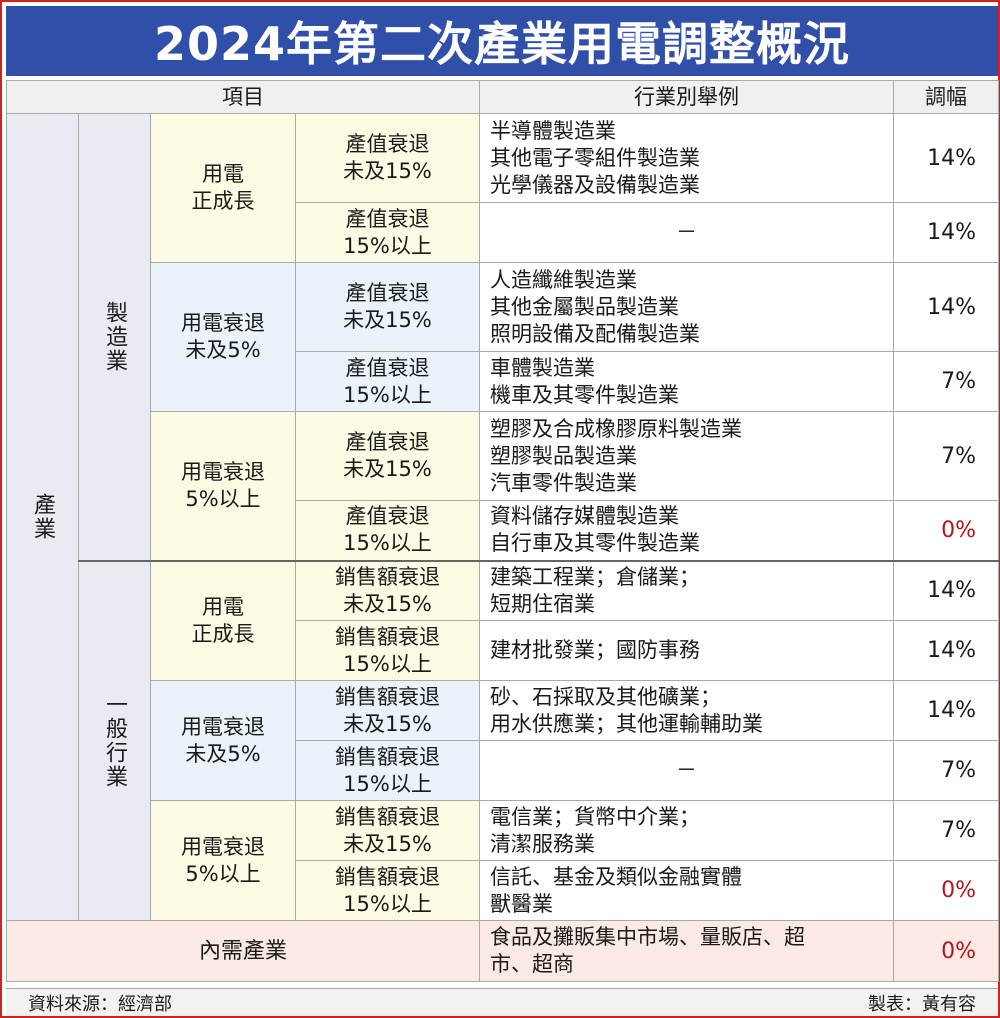 This screenshot has width=1000, height=1018. What do you see at coordinates (502, 41) in the screenshot?
I see `title-bar: 2024年第二次產業用電調整概況` at bounding box center [502, 41].